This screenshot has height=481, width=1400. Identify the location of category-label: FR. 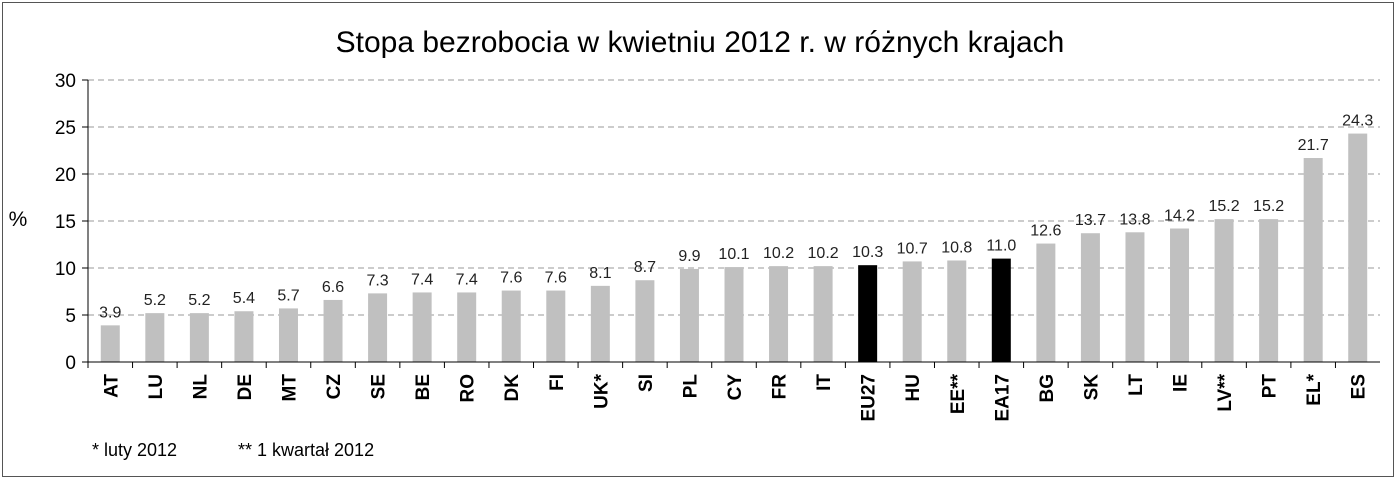
(780, 387).